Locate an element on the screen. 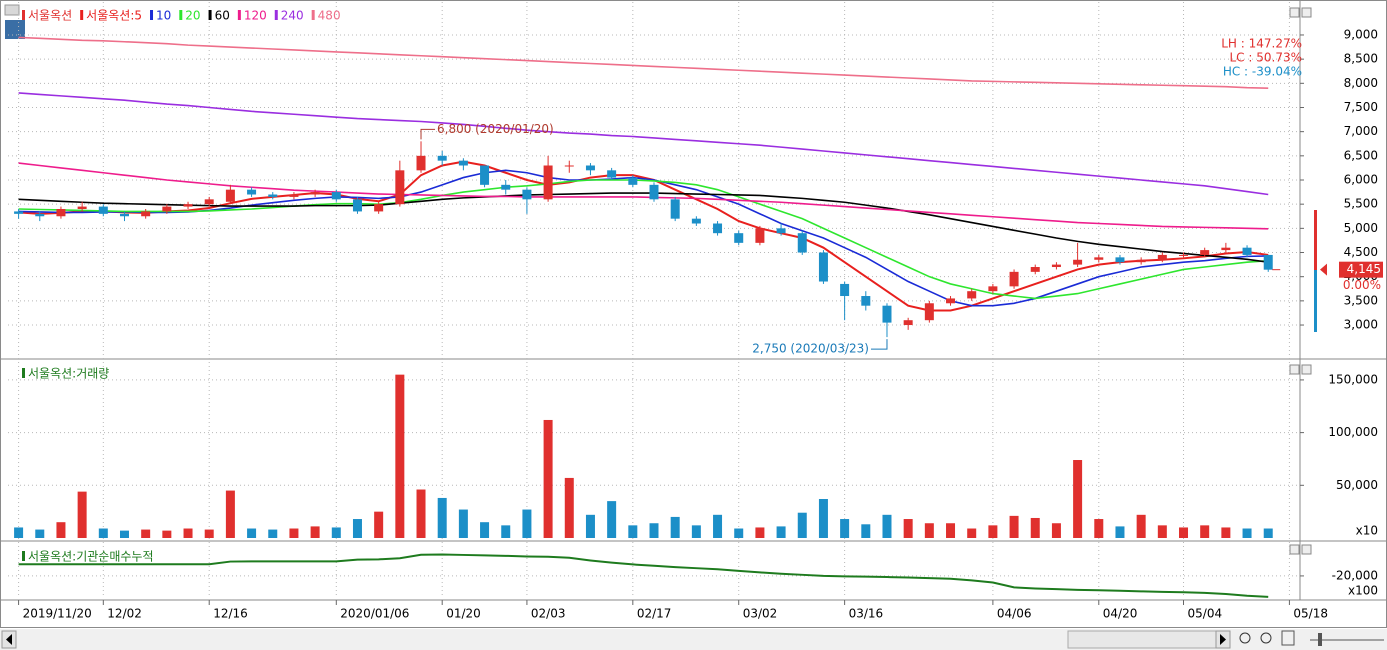 Image resolution: width=1387 pixels, height=650 pixels. x-tick-label: 12/02 is located at coordinates (124, 614).